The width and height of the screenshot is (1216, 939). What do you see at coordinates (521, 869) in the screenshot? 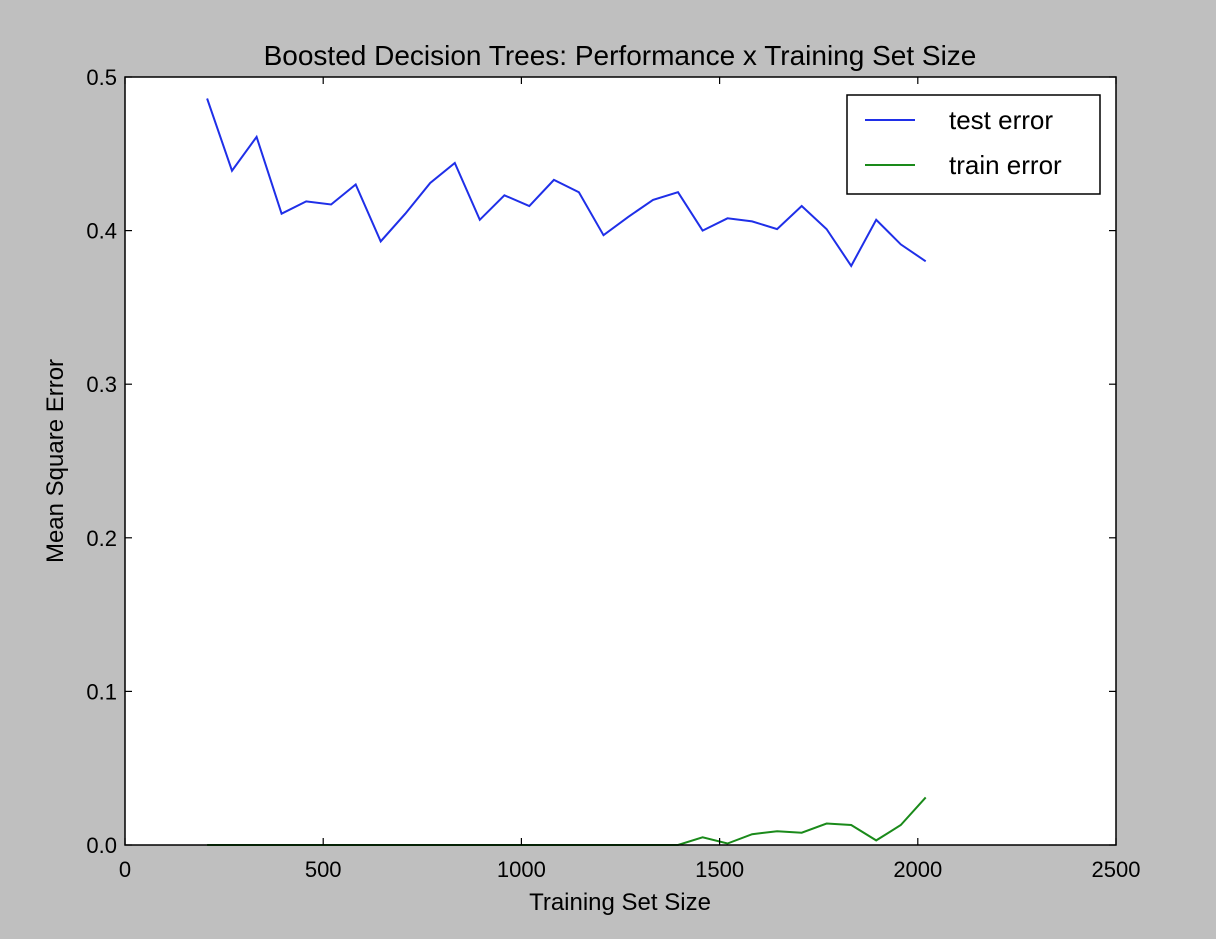
I see `x-tick-label: 1000` at bounding box center [521, 869].